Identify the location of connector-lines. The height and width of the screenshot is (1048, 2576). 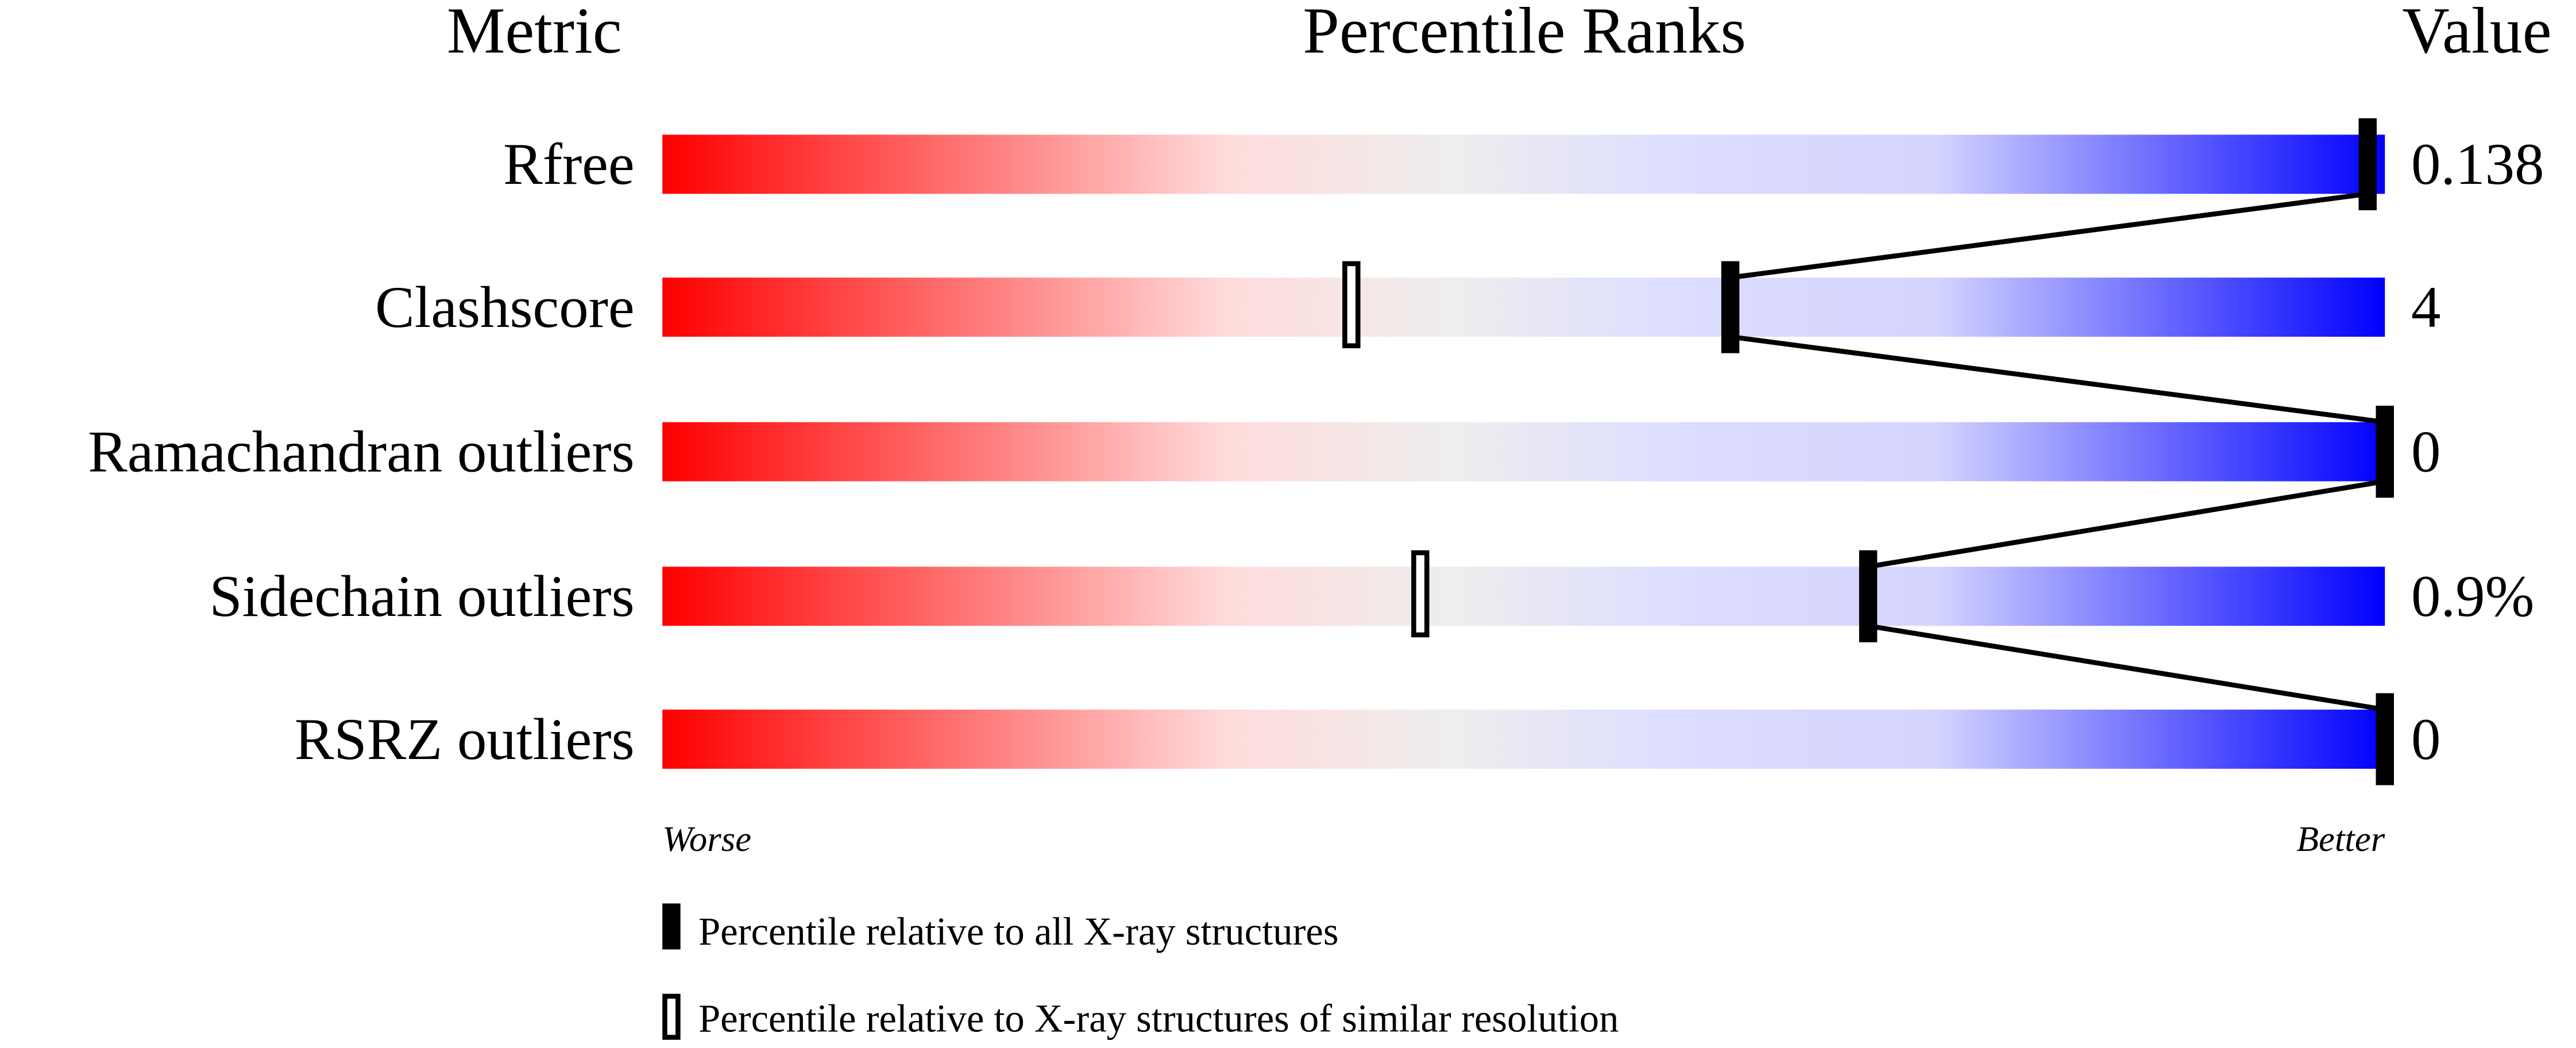
(2057, 451).